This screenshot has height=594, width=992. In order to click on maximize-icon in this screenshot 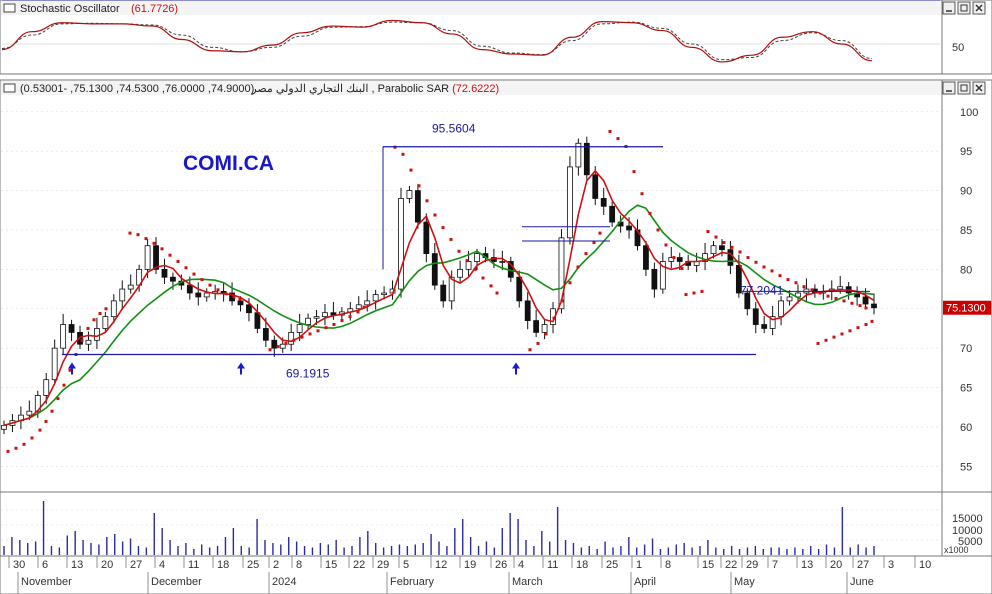, I will do `click(964, 8)`.